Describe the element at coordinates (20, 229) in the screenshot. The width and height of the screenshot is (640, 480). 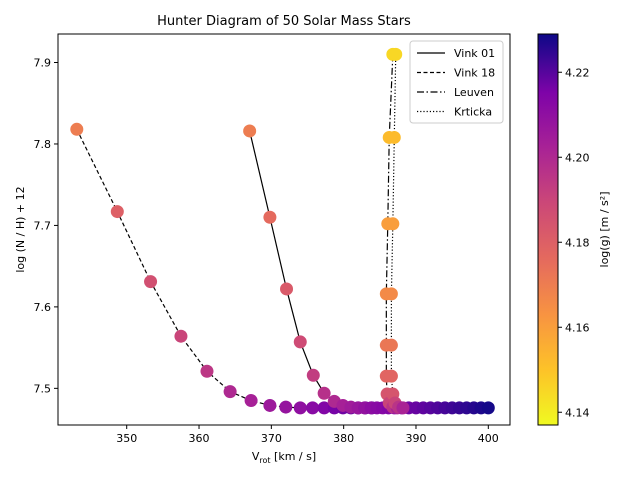
I see `y-axis-label: log (N / H) + 12` at that location.